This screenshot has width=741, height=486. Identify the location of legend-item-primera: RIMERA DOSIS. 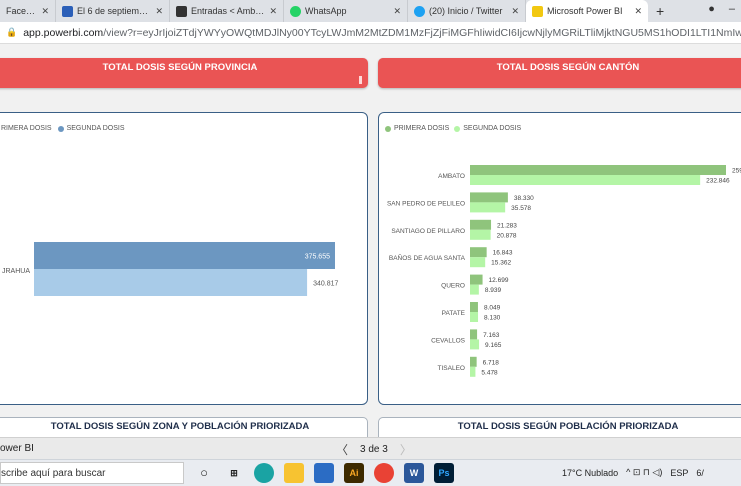
(26, 128).